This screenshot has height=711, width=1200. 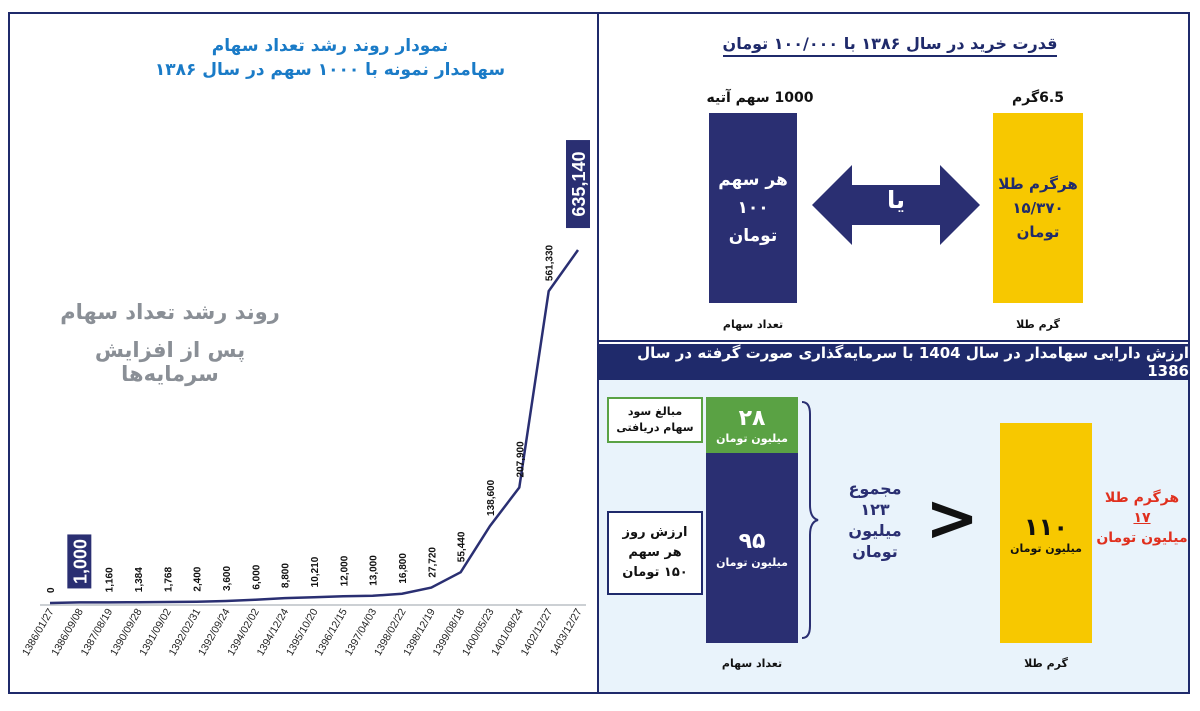 What do you see at coordinates (753, 236) in the screenshot?
I see `shares-bar-line-3: تومان` at bounding box center [753, 236].